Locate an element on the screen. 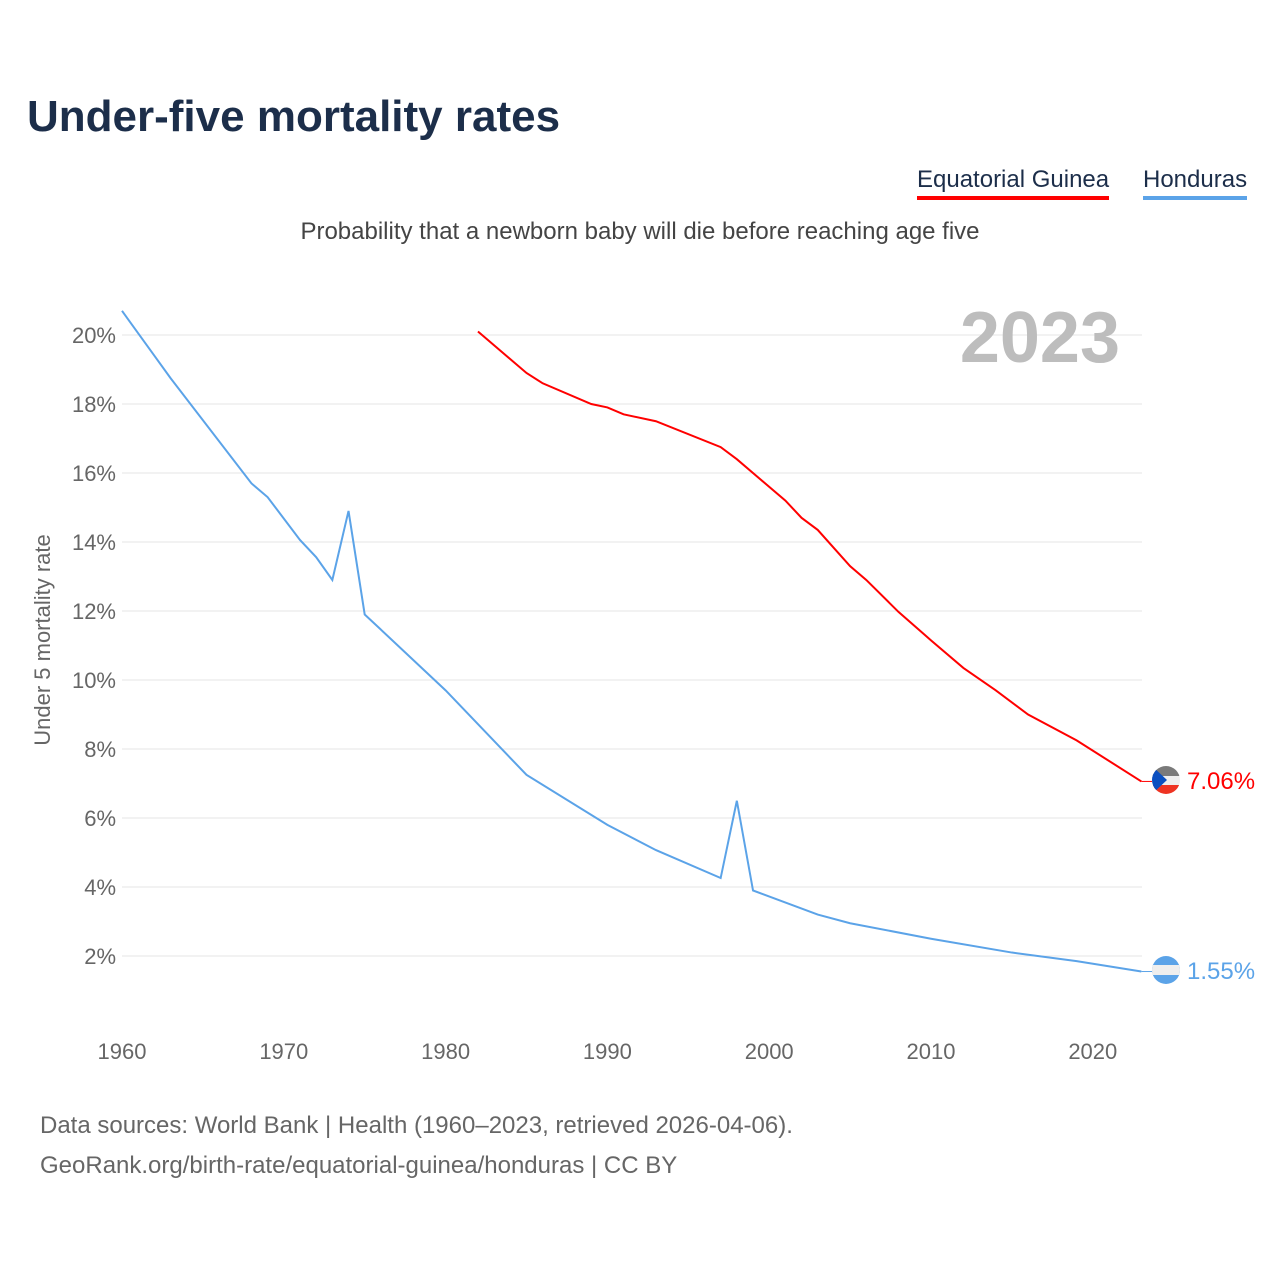  y-tick-label: 14% is located at coordinates (94, 542).